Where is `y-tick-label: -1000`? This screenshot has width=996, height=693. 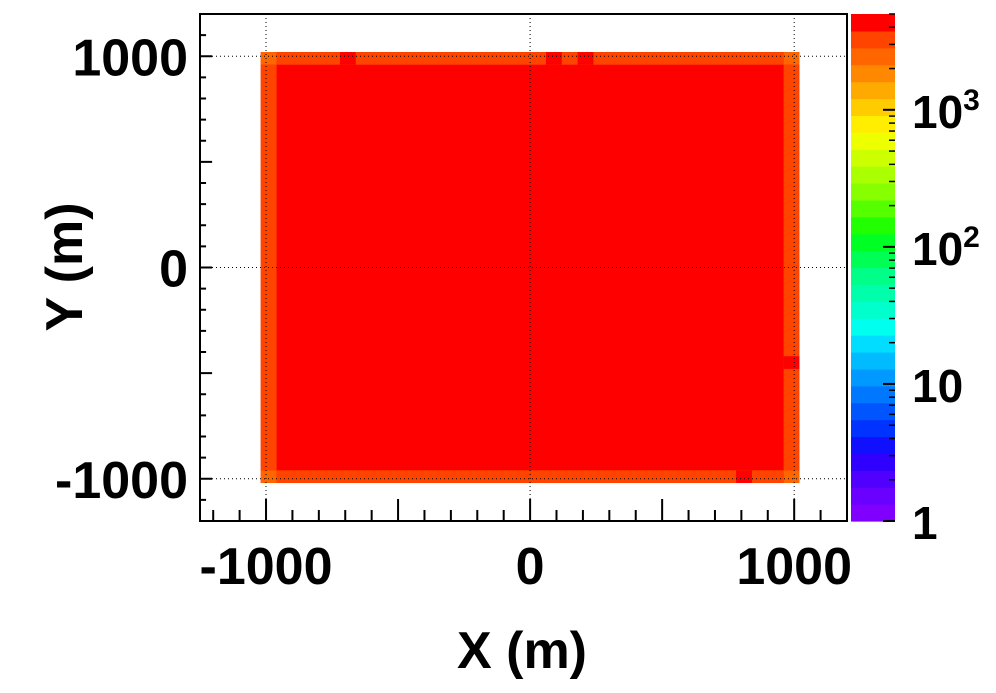
y-tick-label: -1000 is located at coordinates (121, 481).